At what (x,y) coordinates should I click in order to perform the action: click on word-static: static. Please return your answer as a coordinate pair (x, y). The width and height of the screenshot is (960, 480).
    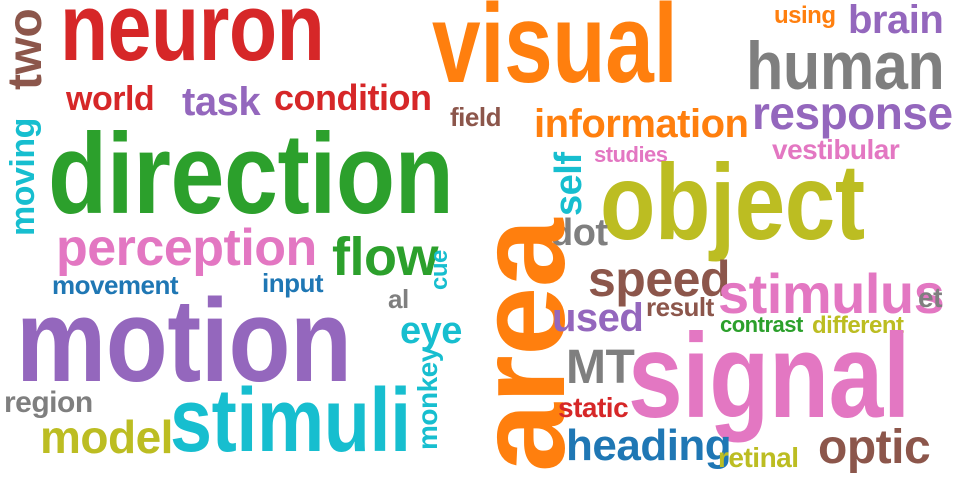
    Looking at the image, I should click on (593, 407).